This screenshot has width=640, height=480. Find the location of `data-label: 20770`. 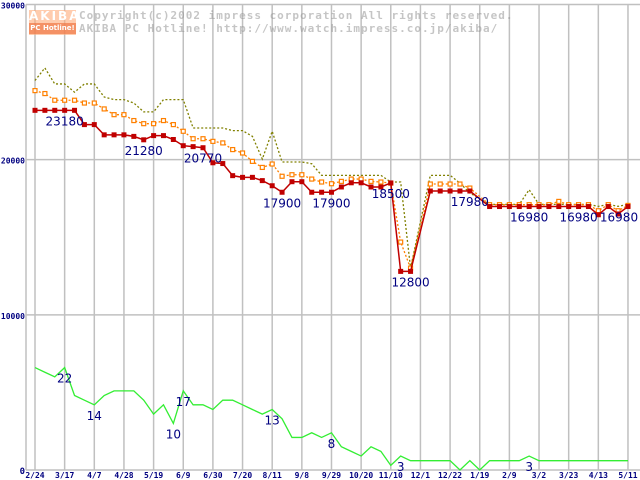

data-label: 20770 is located at coordinates (203, 159).